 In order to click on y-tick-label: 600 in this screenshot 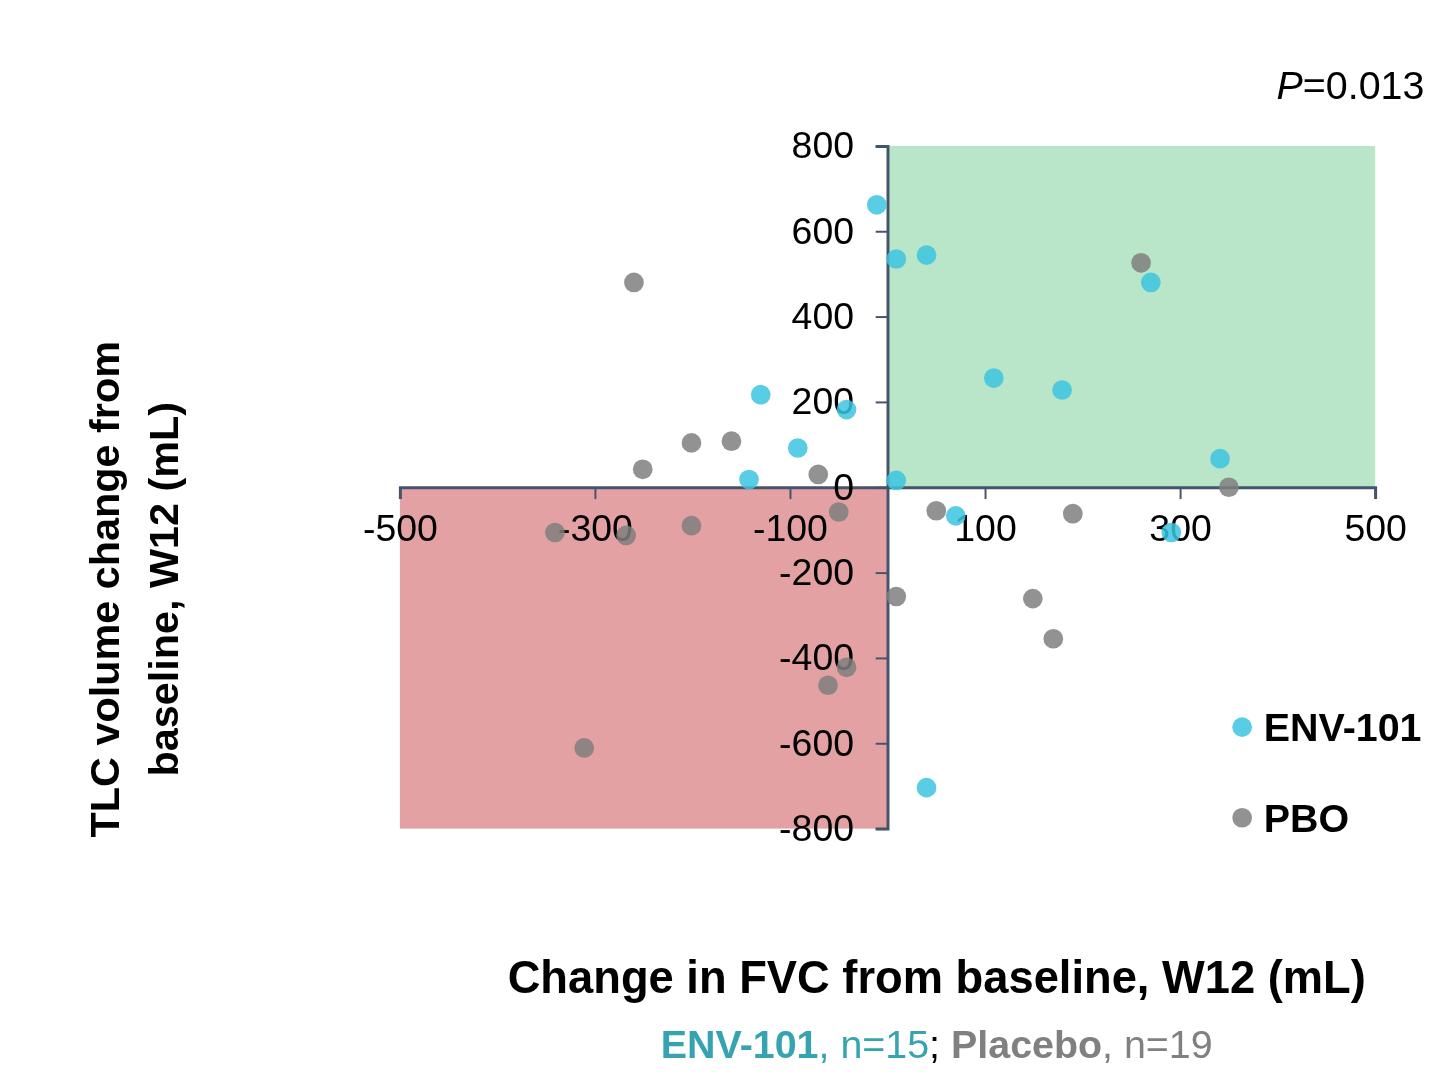, I will do `click(823, 230)`.